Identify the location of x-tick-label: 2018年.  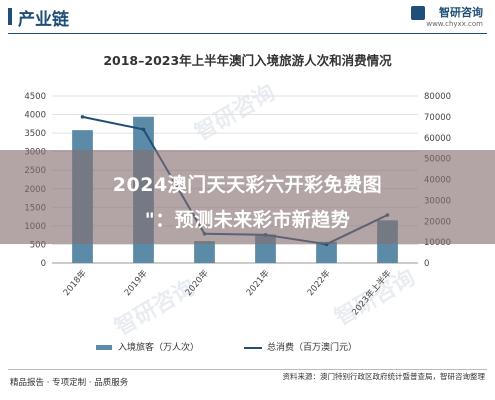
(75, 282).